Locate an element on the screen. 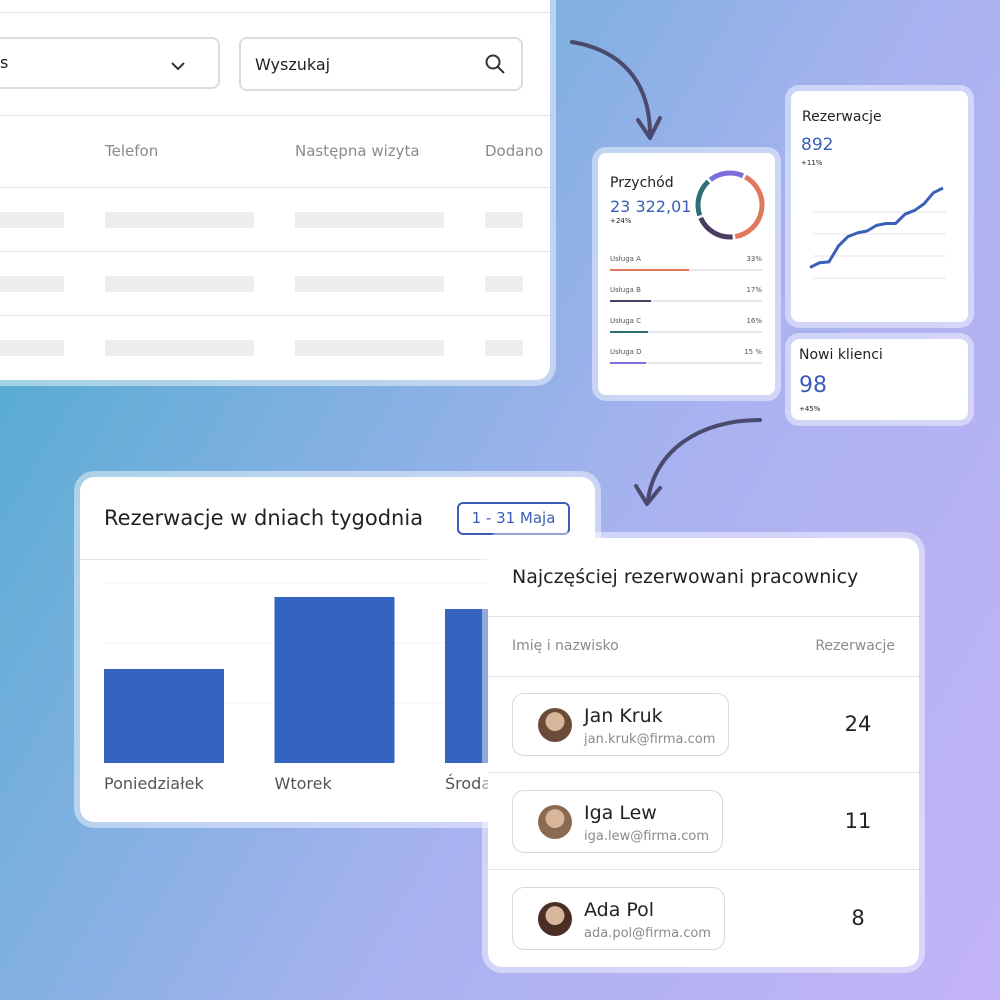 Image resolution: width=1000 pixels, height=1000 pixels. card-value: 98 is located at coordinates (813, 385).